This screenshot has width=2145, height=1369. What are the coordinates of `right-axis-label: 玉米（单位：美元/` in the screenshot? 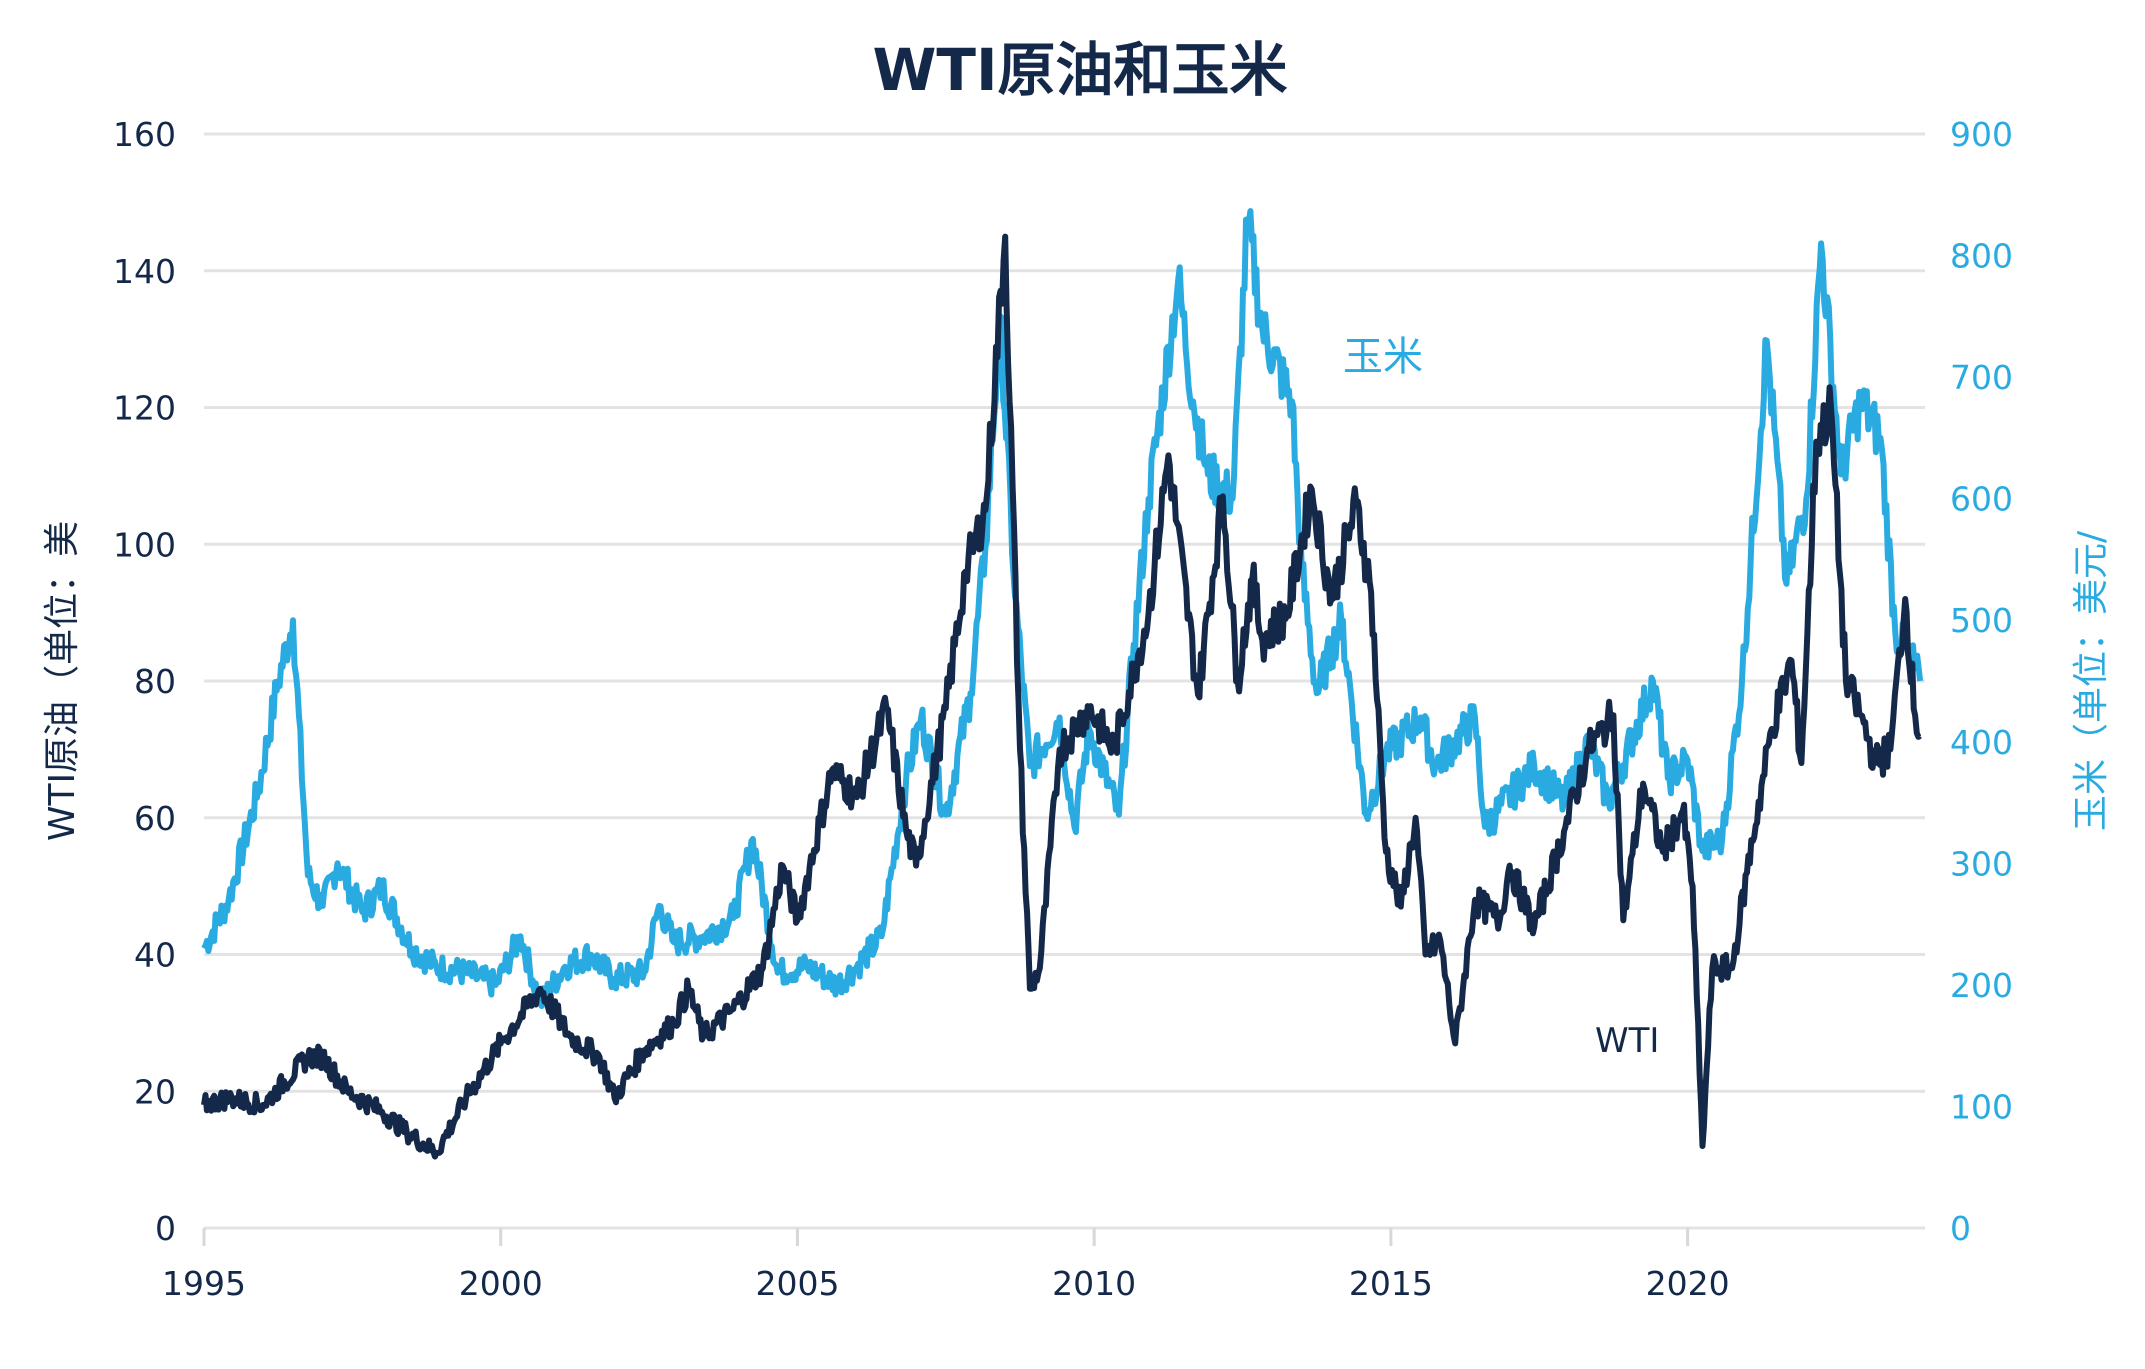 It's located at (2091, 680).